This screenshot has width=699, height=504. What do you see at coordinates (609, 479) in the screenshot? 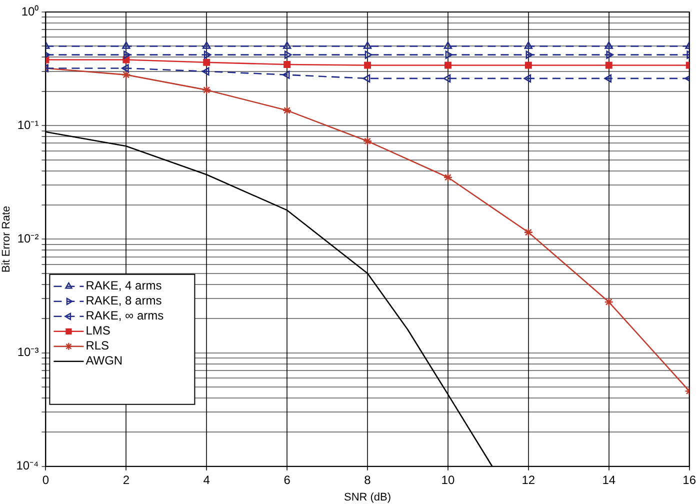
I see `x-tick-label: 14` at bounding box center [609, 479].